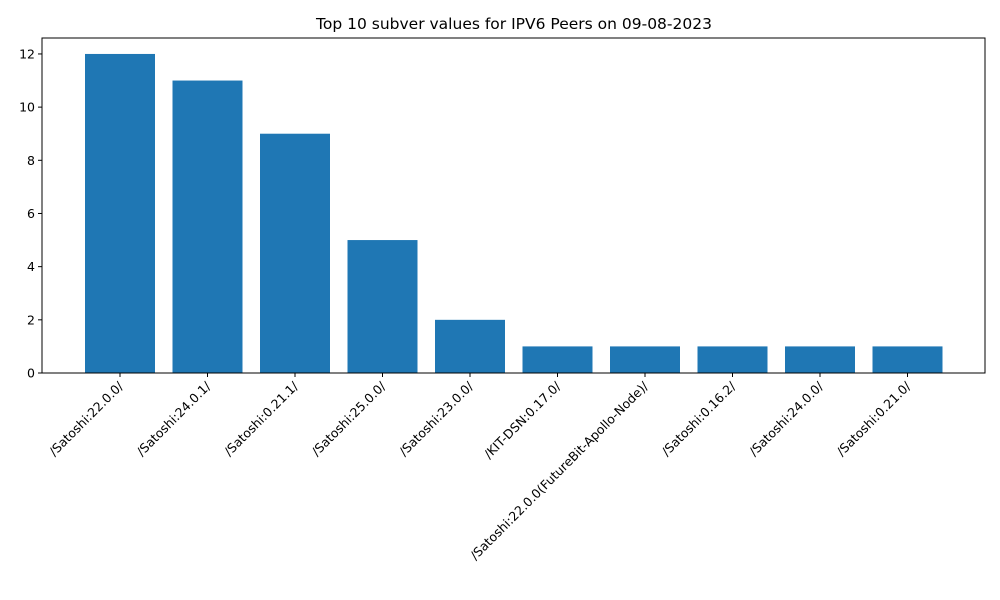 This screenshot has height=600, width=1000. What do you see at coordinates (27, 53) in the screenshot?
I see `y-tick-label-6: 12` at bounding box center [27, 53].